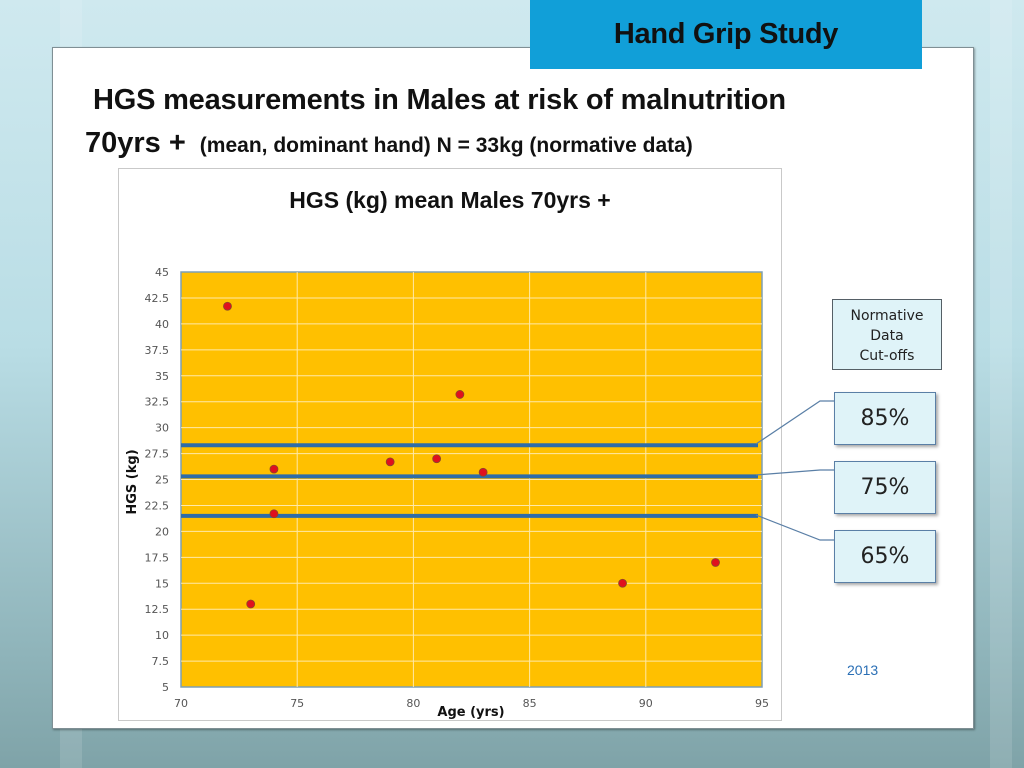  I want to click on normative-cutoffs-label: Normative Data Cut-offs, so click(887, 334).